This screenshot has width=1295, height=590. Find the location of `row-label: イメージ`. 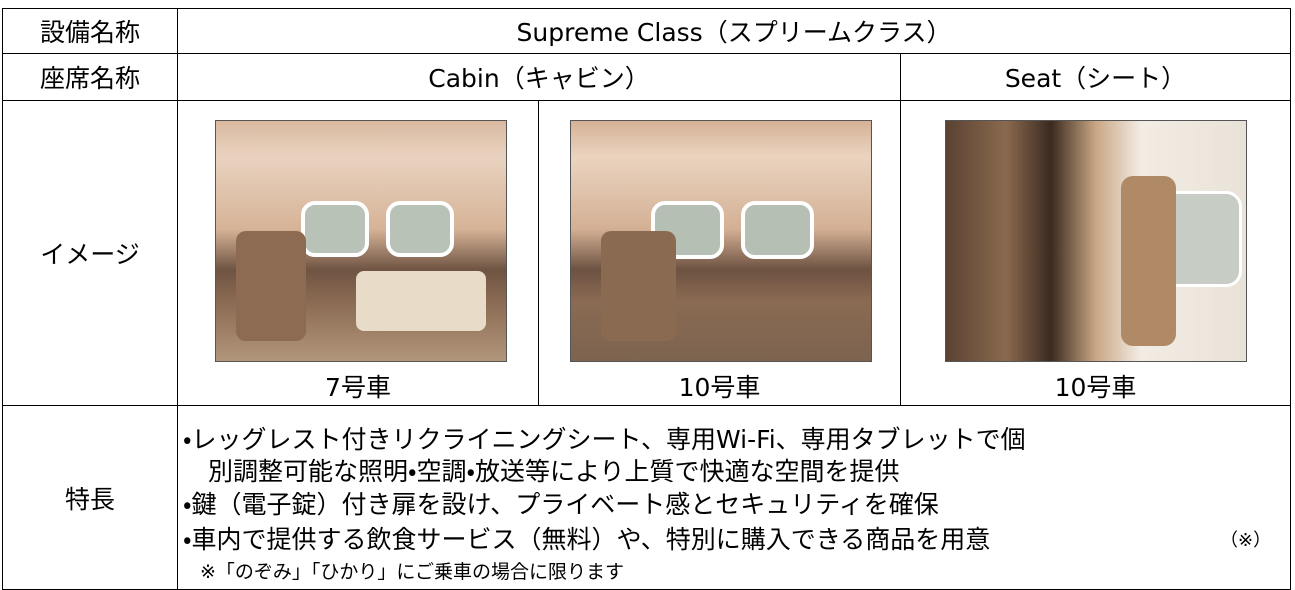

row-label: イメージ is located at coordinates (90, 253).